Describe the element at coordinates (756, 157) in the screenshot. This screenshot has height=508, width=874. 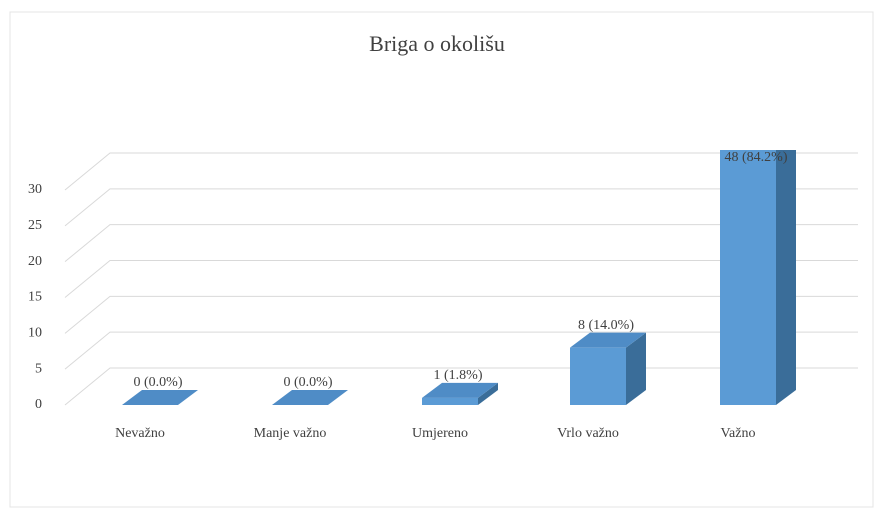
I see `data-label: 48 (84.2%)` at that location.